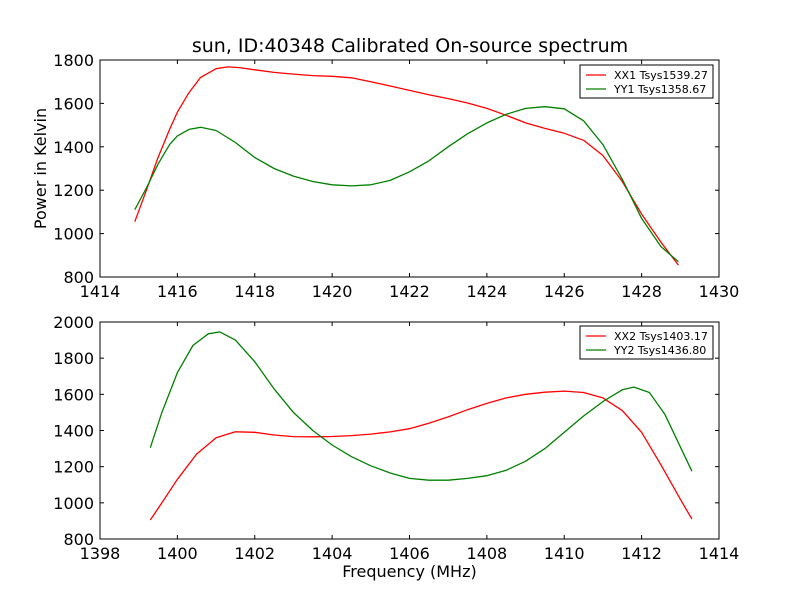 Image resolution: width=800 pixels, height=600 pixels. Describe the element at coordinates (409, 553) in the screenshot. I see `x-tick-label: 1406` at that location.